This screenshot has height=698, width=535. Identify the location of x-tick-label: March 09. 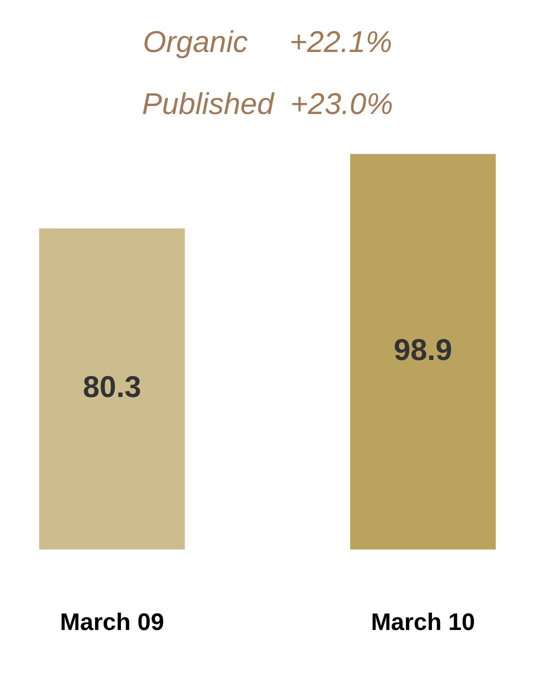
(112, 622).